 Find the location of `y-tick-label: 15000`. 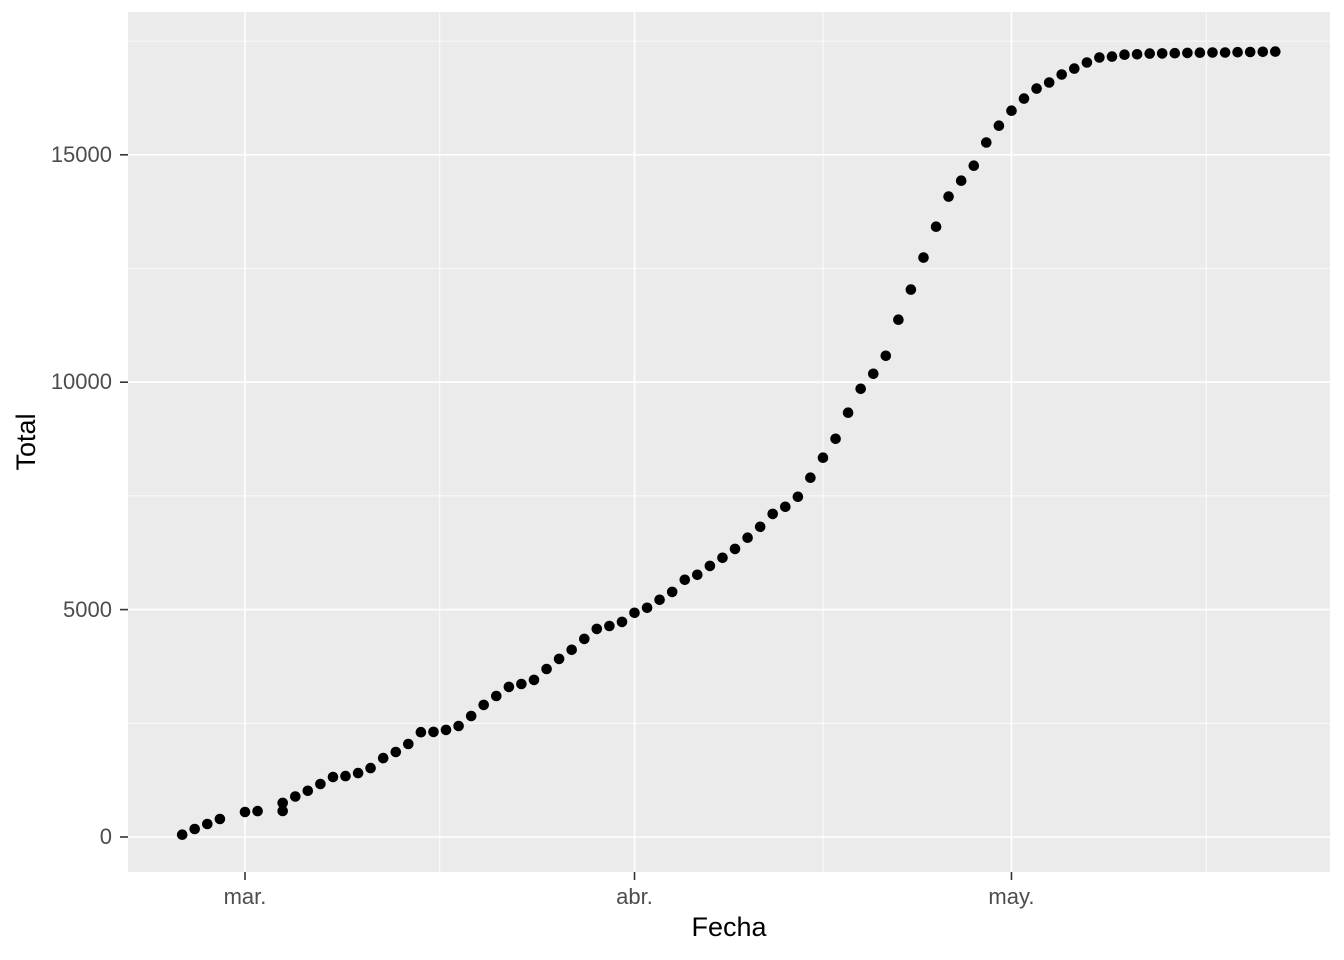

y-tick-label: 15000 is located at coordinates (81, 154).